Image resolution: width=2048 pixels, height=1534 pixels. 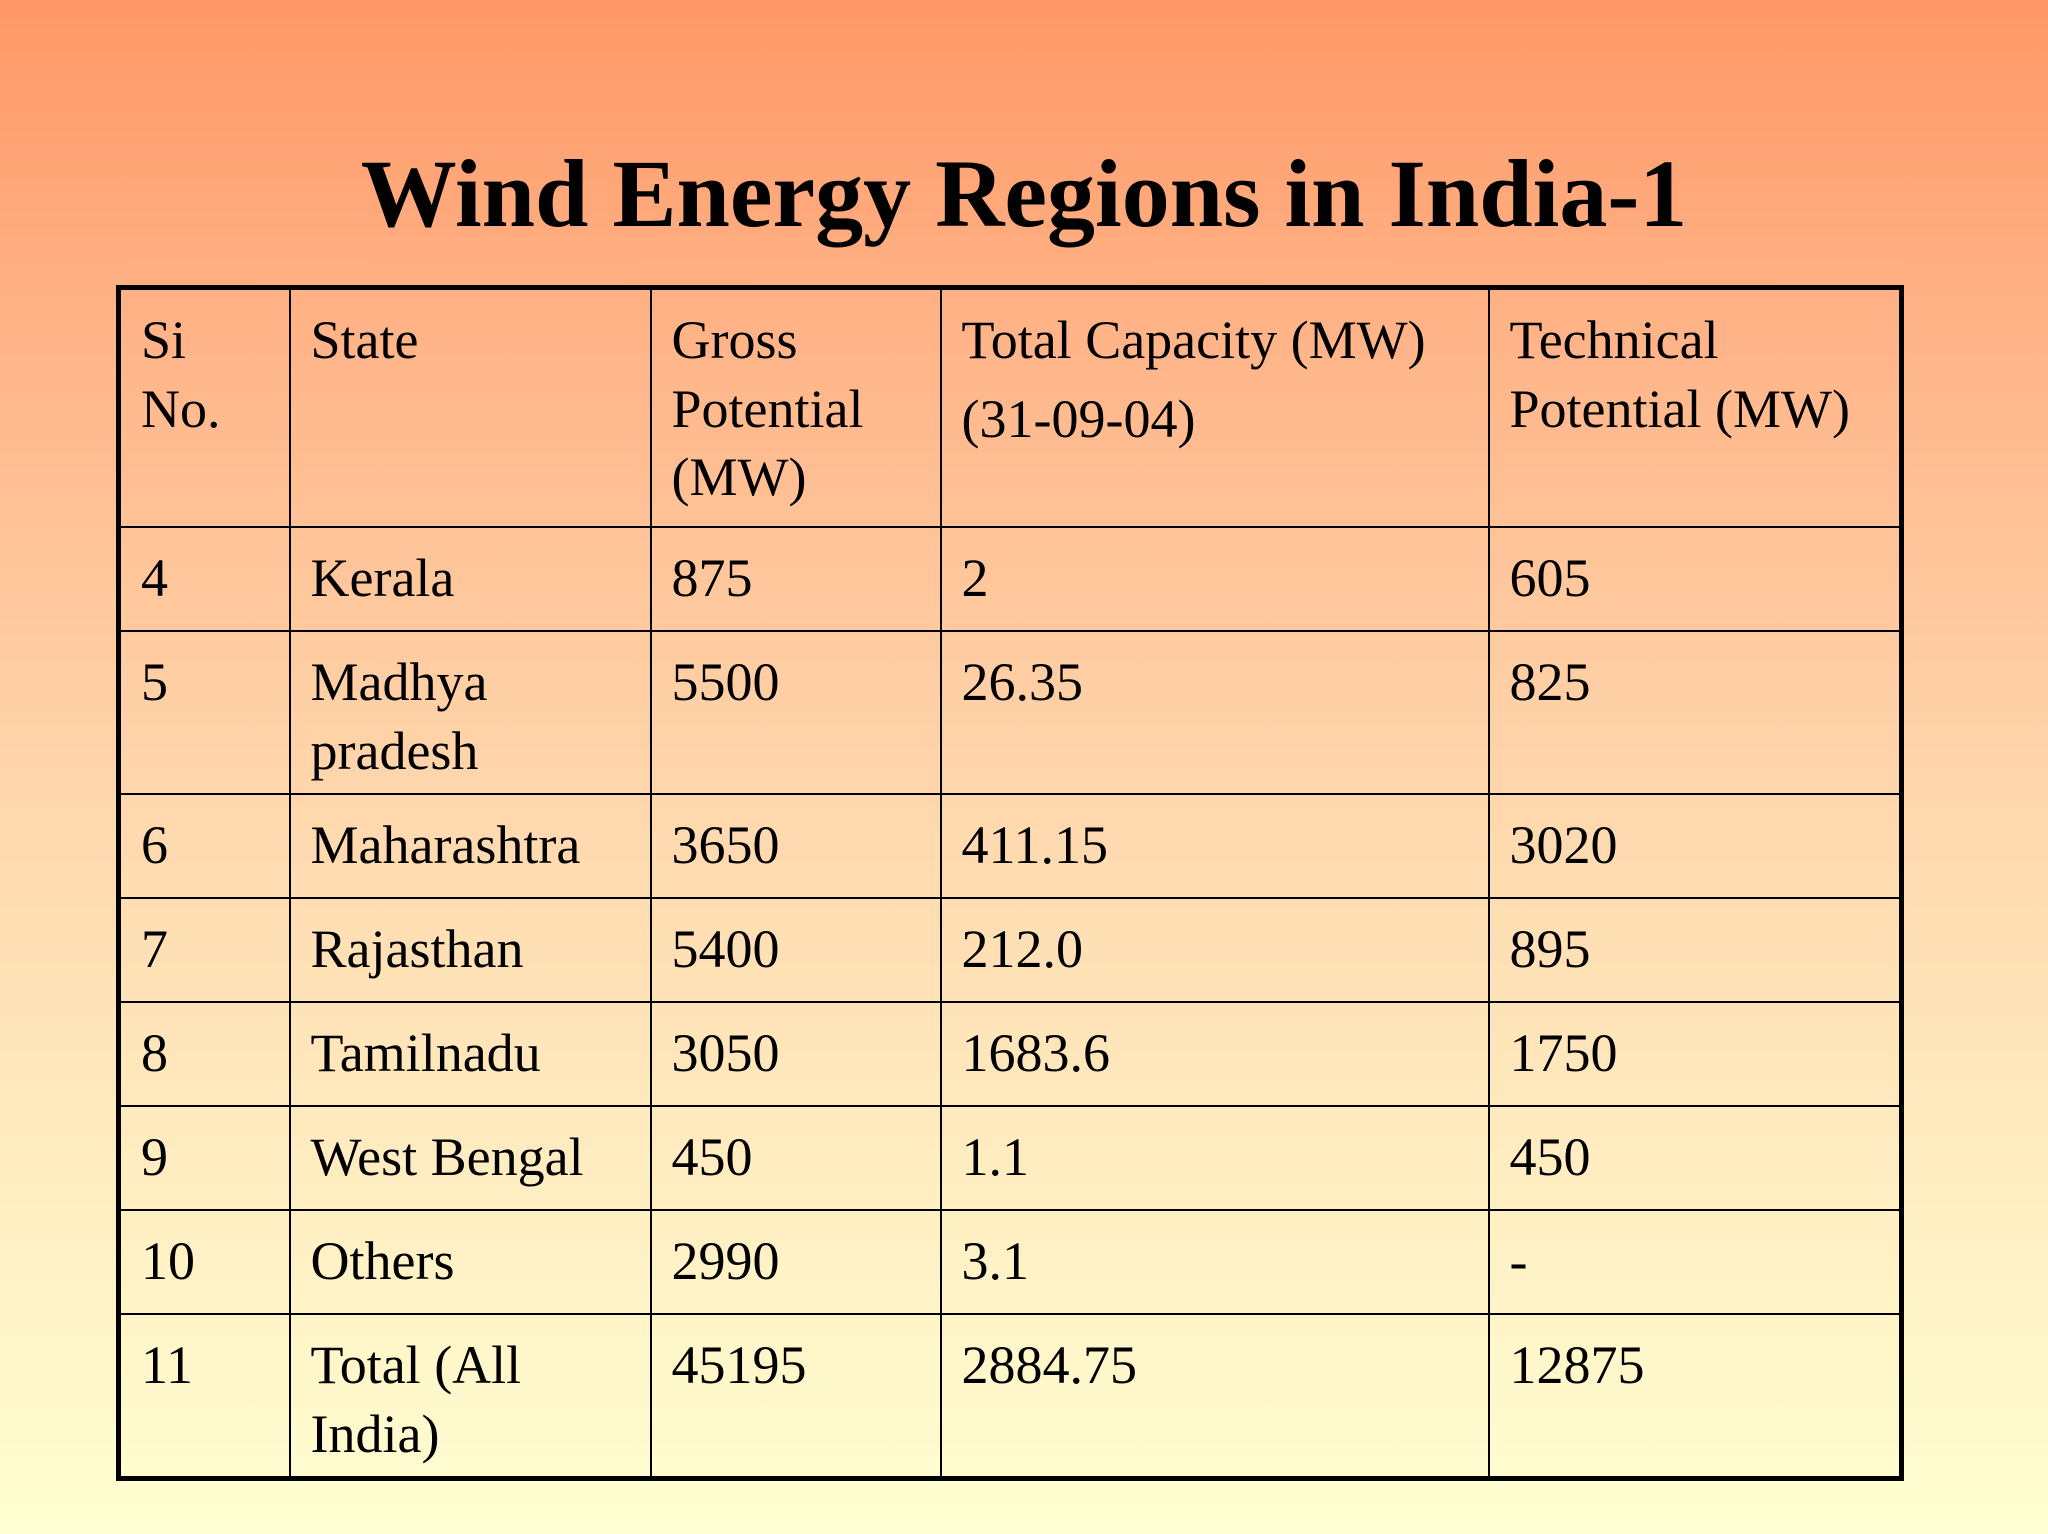 What do you see at coordinates (1214, 1158) in the screenshot?
I see `cell-total-capacity: 1.1` at bounding box center [1214, 1158].